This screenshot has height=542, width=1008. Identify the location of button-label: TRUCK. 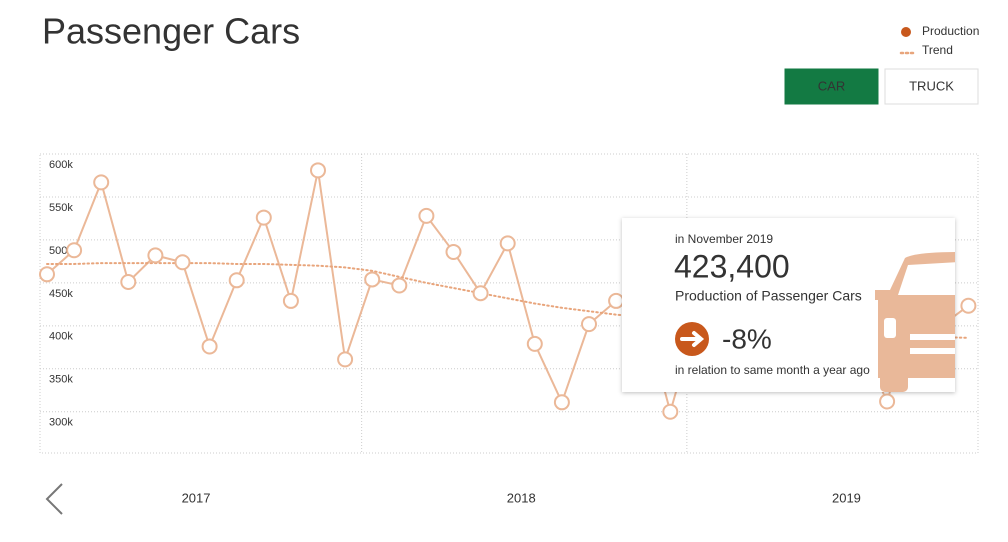
(931, 85).